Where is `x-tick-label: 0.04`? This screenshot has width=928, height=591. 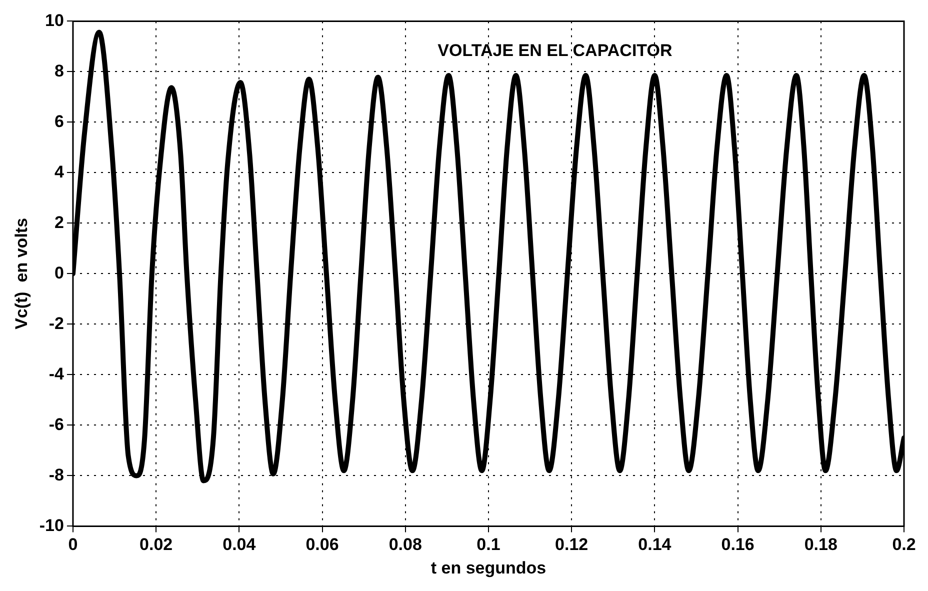 x-tick-label: 0.04 is located at coordinates (239, 544).